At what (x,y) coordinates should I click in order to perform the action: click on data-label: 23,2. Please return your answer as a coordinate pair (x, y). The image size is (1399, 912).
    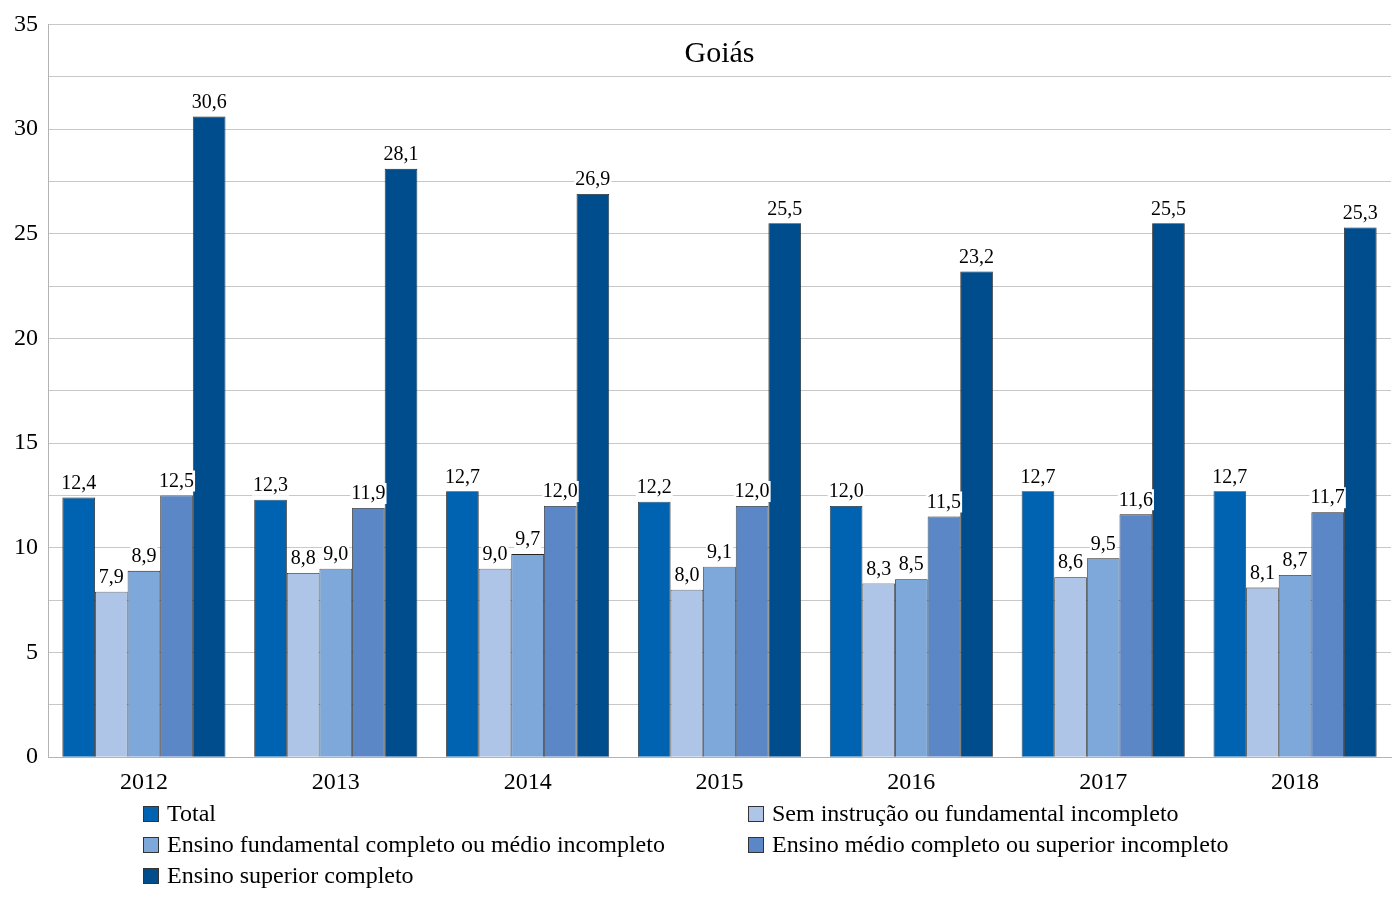
    Looking at the image, I should click on (977, 255).